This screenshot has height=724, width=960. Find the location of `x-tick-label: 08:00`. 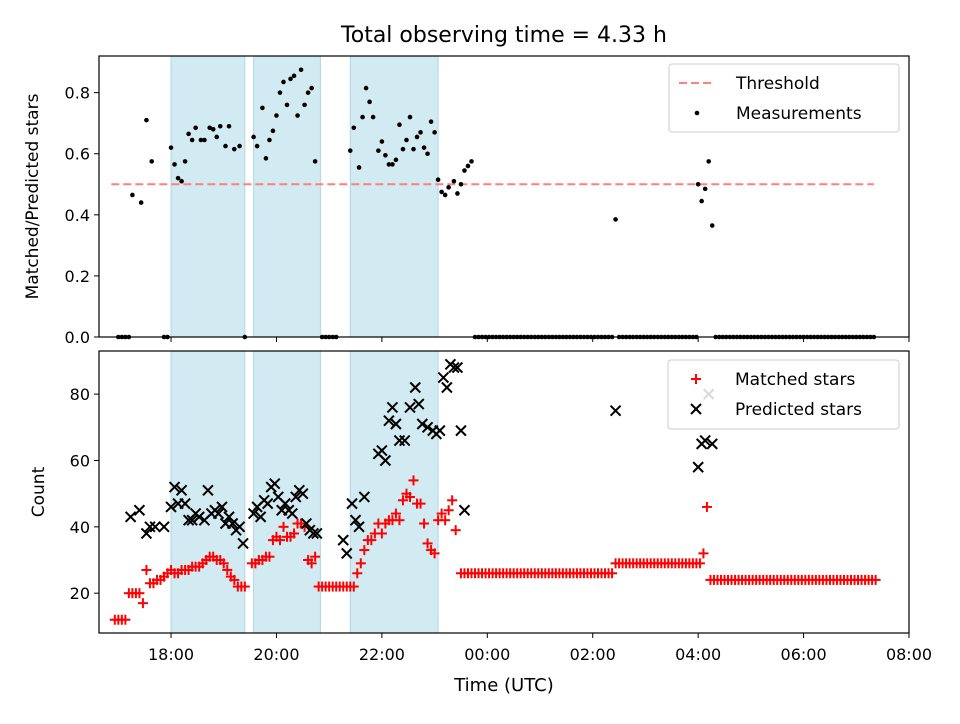

x-tick-label: 08:00 is located at coordinates (909, 654).